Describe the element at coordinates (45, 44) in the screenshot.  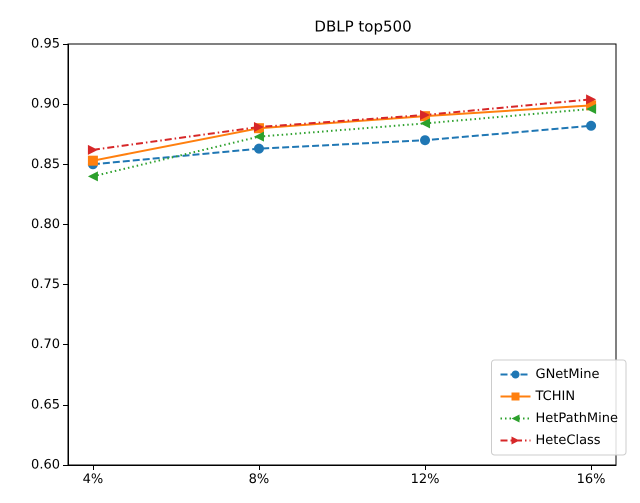
I see `y-tick-label: 0.95` at that location.